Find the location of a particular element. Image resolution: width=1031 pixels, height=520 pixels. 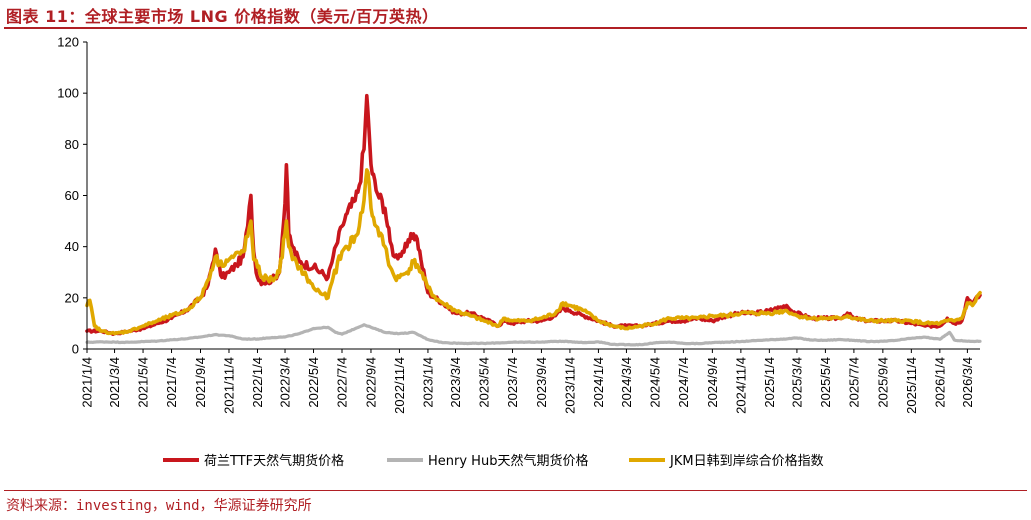

x-tick-label: 2023/3/4 is located at coordinates (455, 382).